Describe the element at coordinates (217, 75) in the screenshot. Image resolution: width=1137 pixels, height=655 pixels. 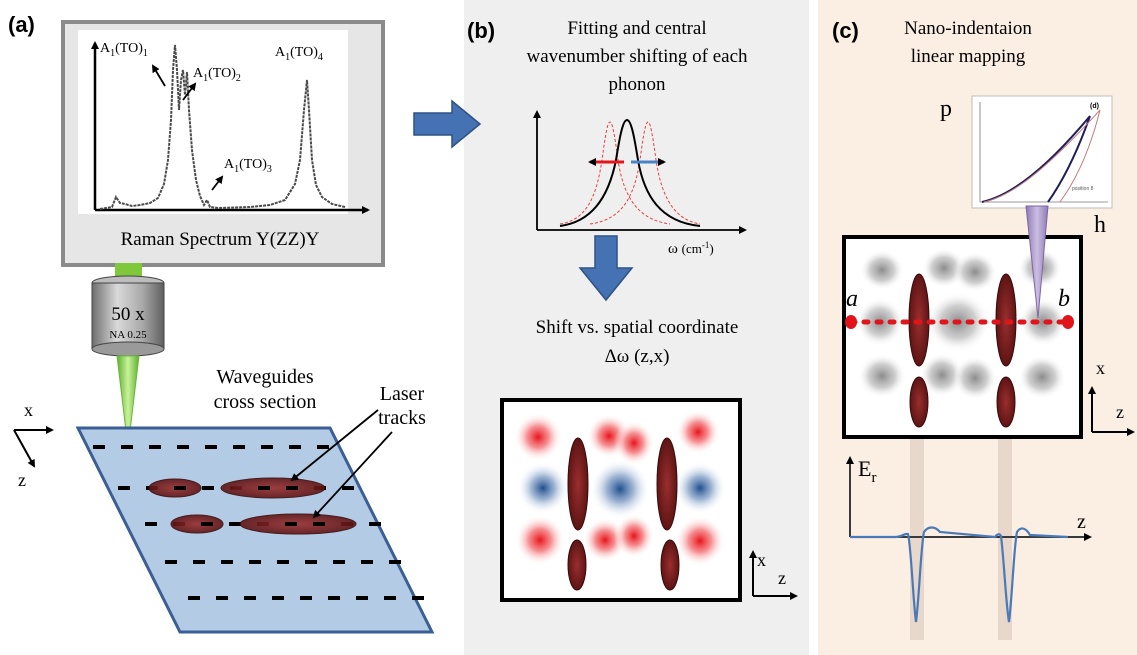
I see `peak-label-2: A1(TO)2` at that location.